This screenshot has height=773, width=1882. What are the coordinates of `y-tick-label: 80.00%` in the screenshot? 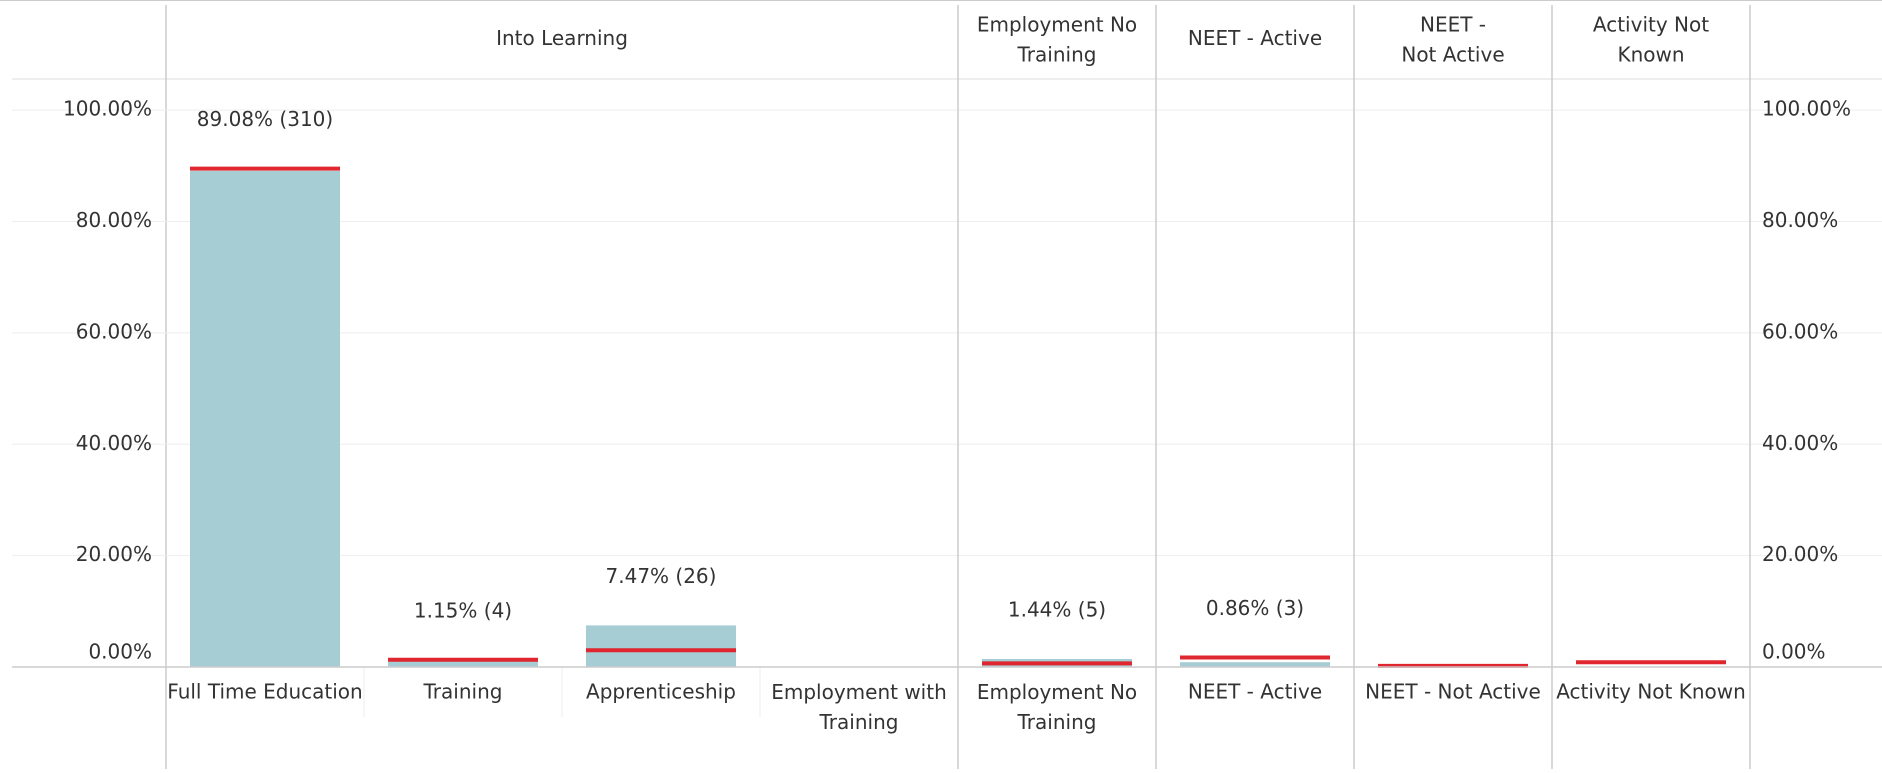 It's located at (114, 220).